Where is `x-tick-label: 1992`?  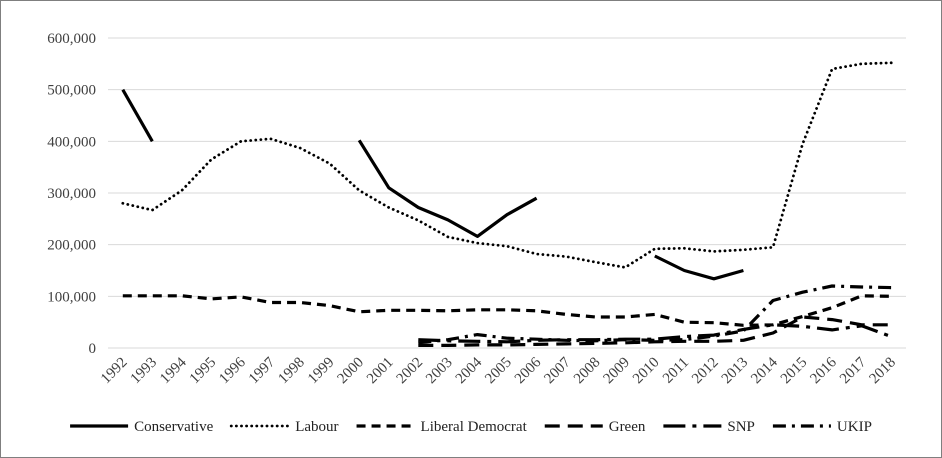
x-tick-label: 1992 is located at coordinates (114, 371).